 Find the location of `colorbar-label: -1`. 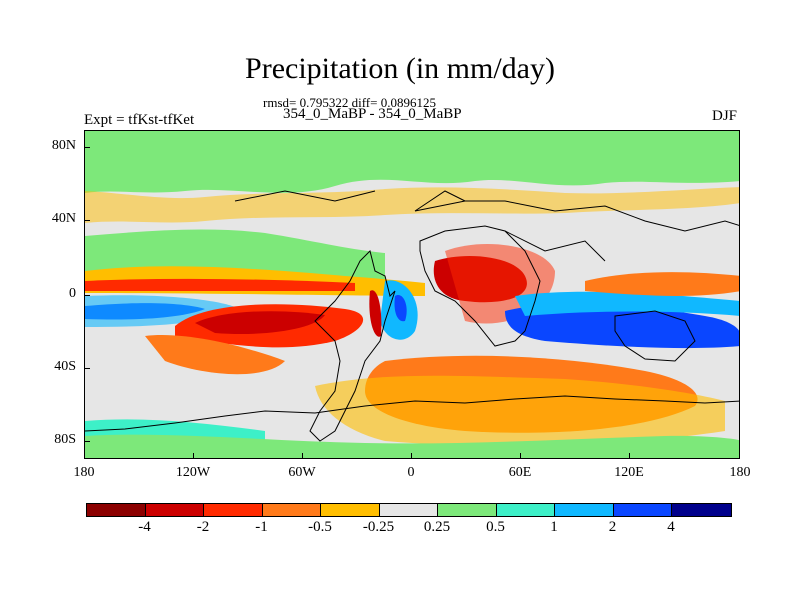

colorbar-label: -1 is located at coordinates (261, 527).